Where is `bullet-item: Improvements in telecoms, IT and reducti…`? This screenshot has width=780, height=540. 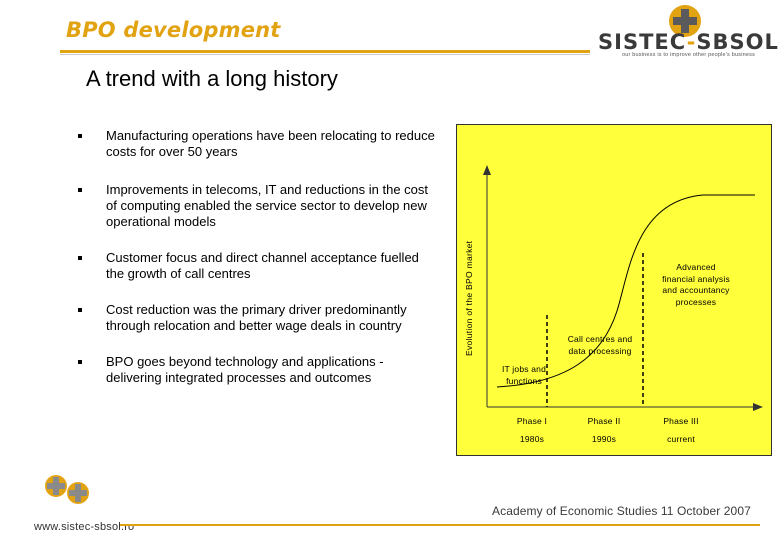
bullet-item: Improvements in telecoms, IT and reducti… is located at coordinates (258, 206).